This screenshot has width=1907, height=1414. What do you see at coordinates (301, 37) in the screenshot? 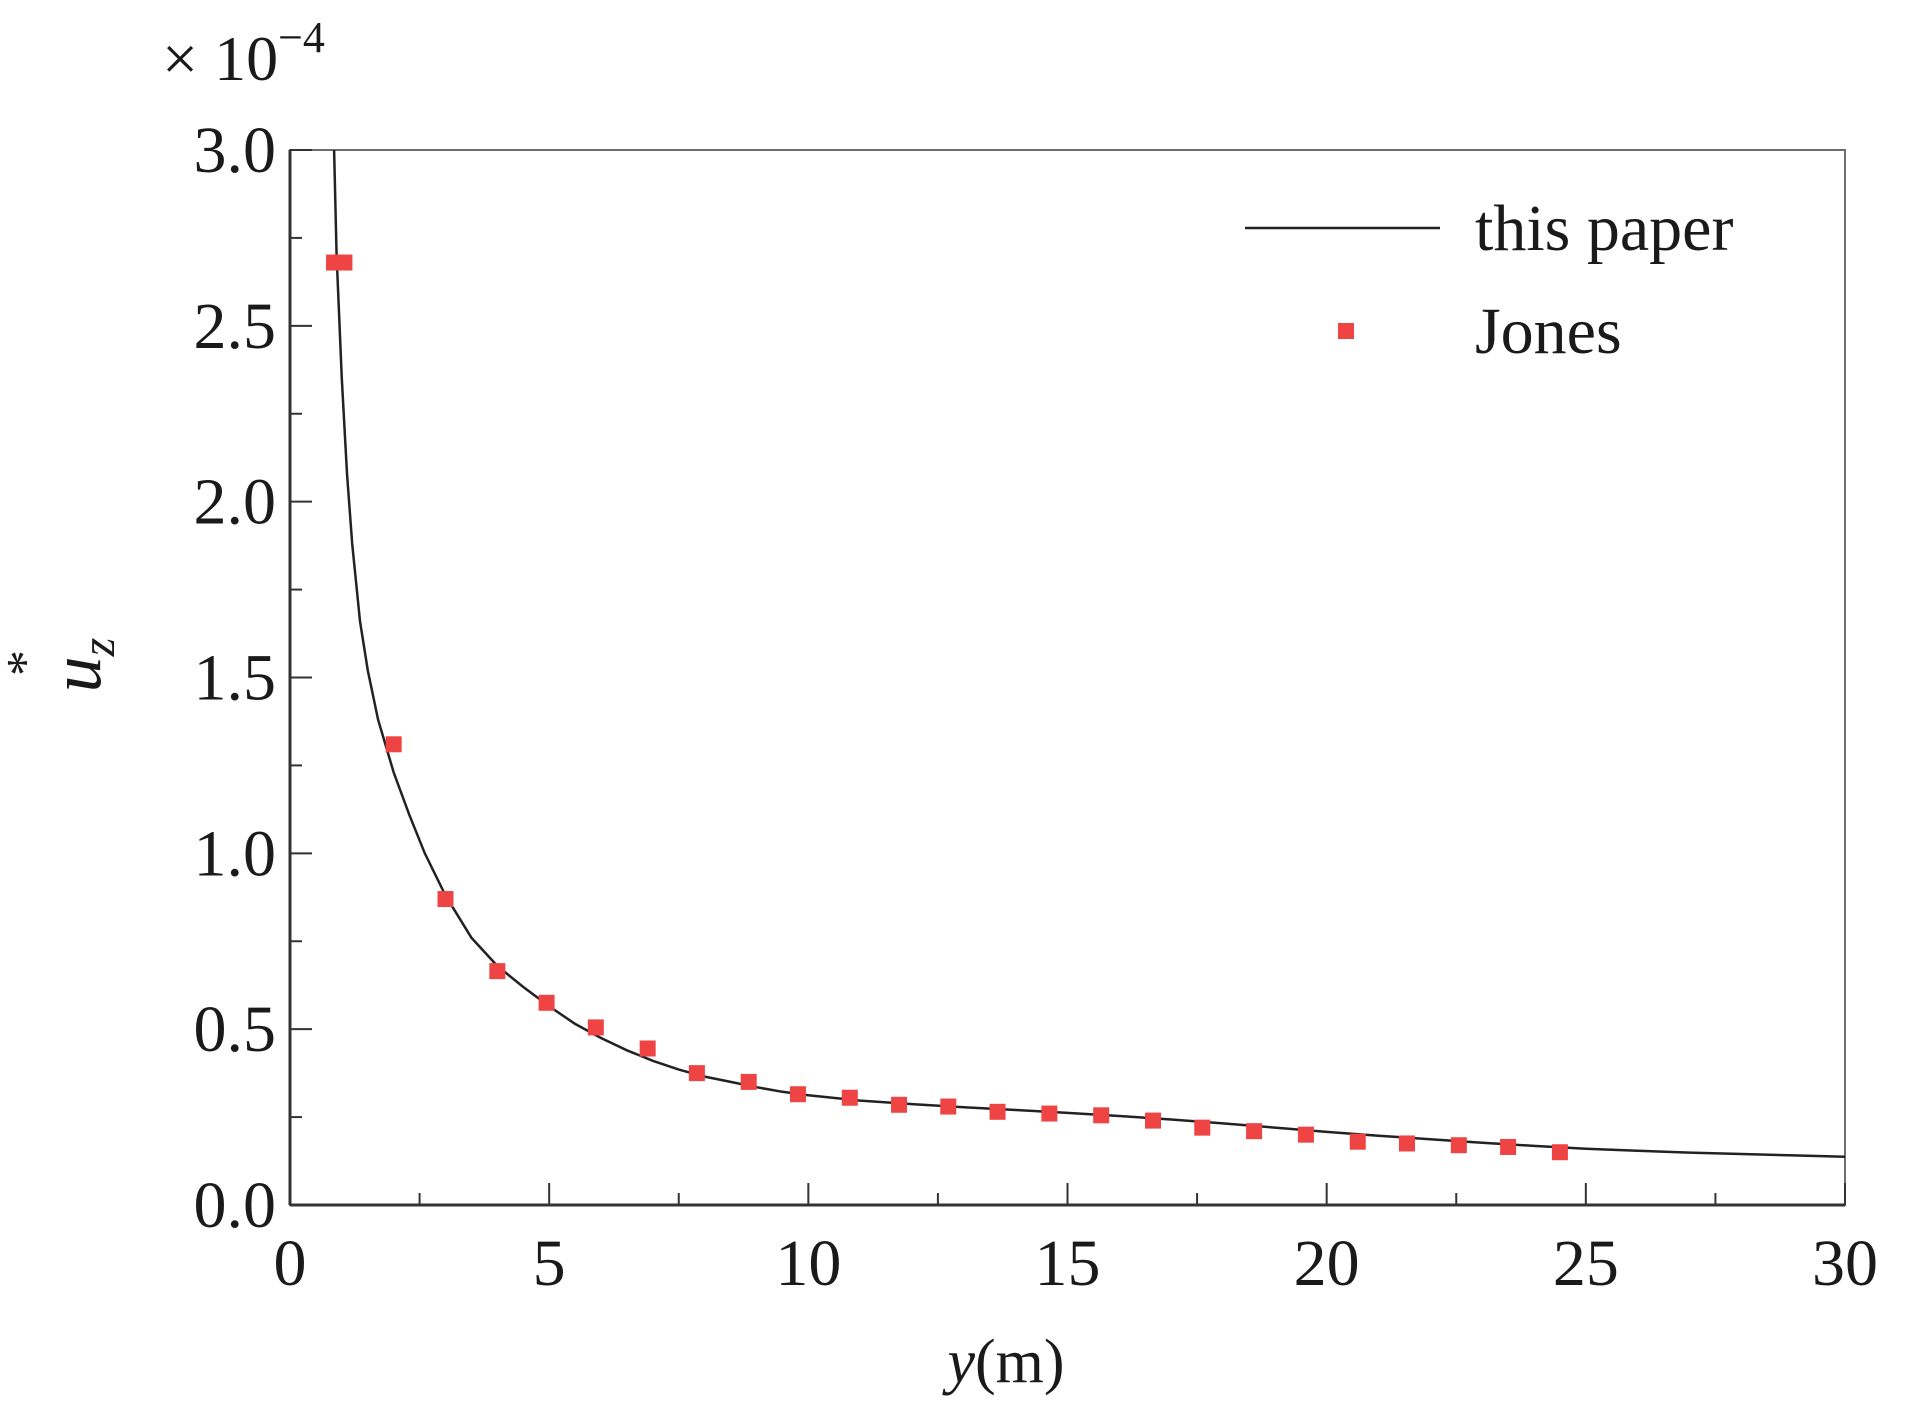
I see `y-multiplier-exponent: −4` at bounding box center [301, 37].